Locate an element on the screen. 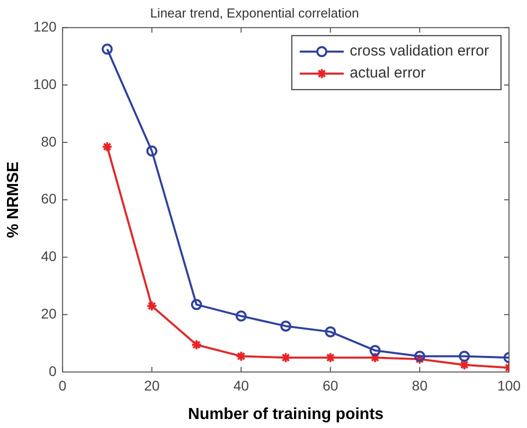 The height and width of the screenshot is (428, 527). y-tick-label: 120 is located at coordinates (45, 26).